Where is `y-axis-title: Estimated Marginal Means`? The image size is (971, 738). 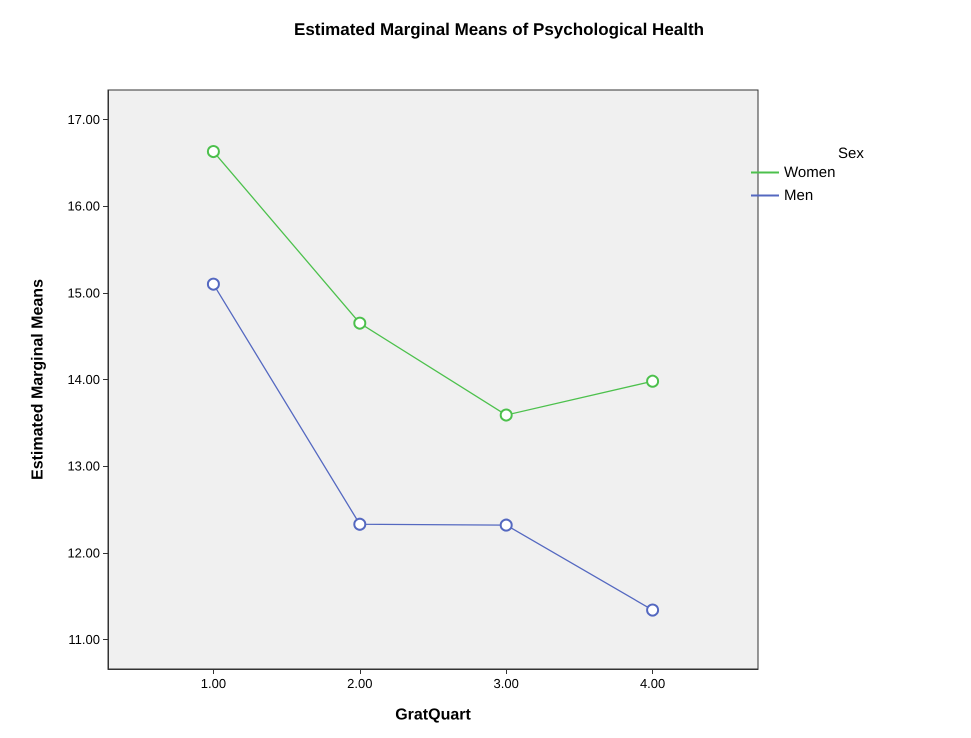
y-axis-title: Estimated Marginal Means is located at coordinates (38, 379).